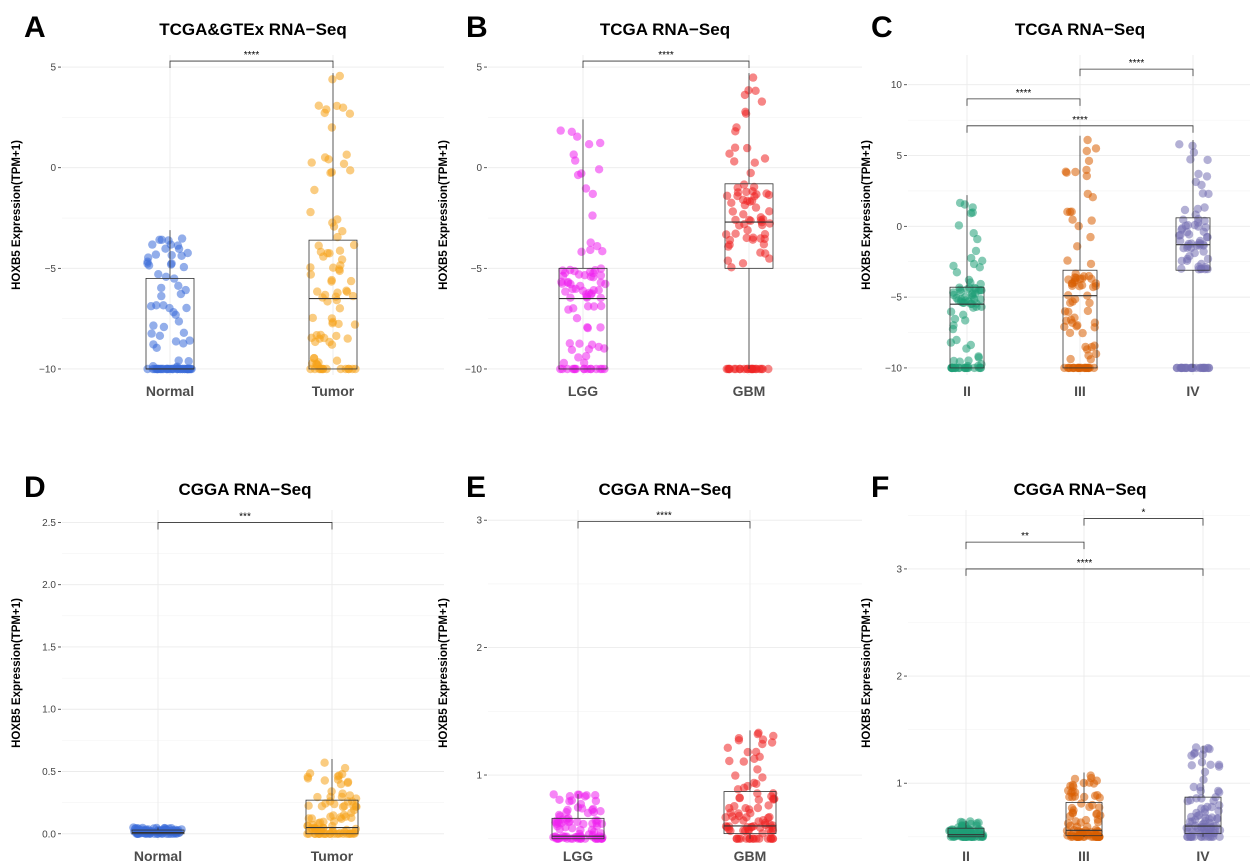  I want to click on significance-label: ****, so click(1080, 120).